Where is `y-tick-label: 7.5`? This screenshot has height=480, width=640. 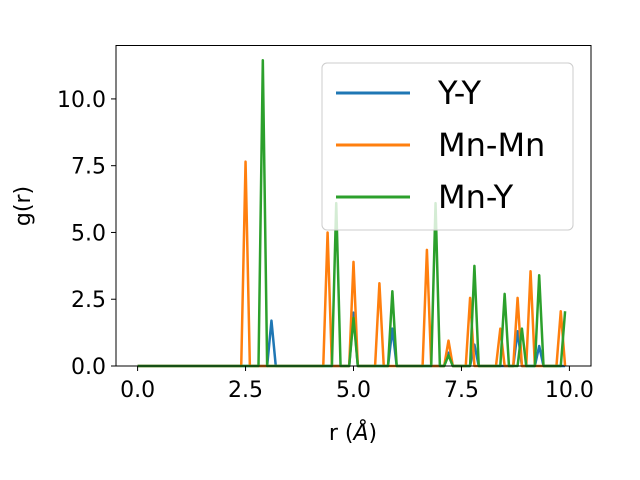
y-tick-label: 7.5 is located at coordinates (88, 167).